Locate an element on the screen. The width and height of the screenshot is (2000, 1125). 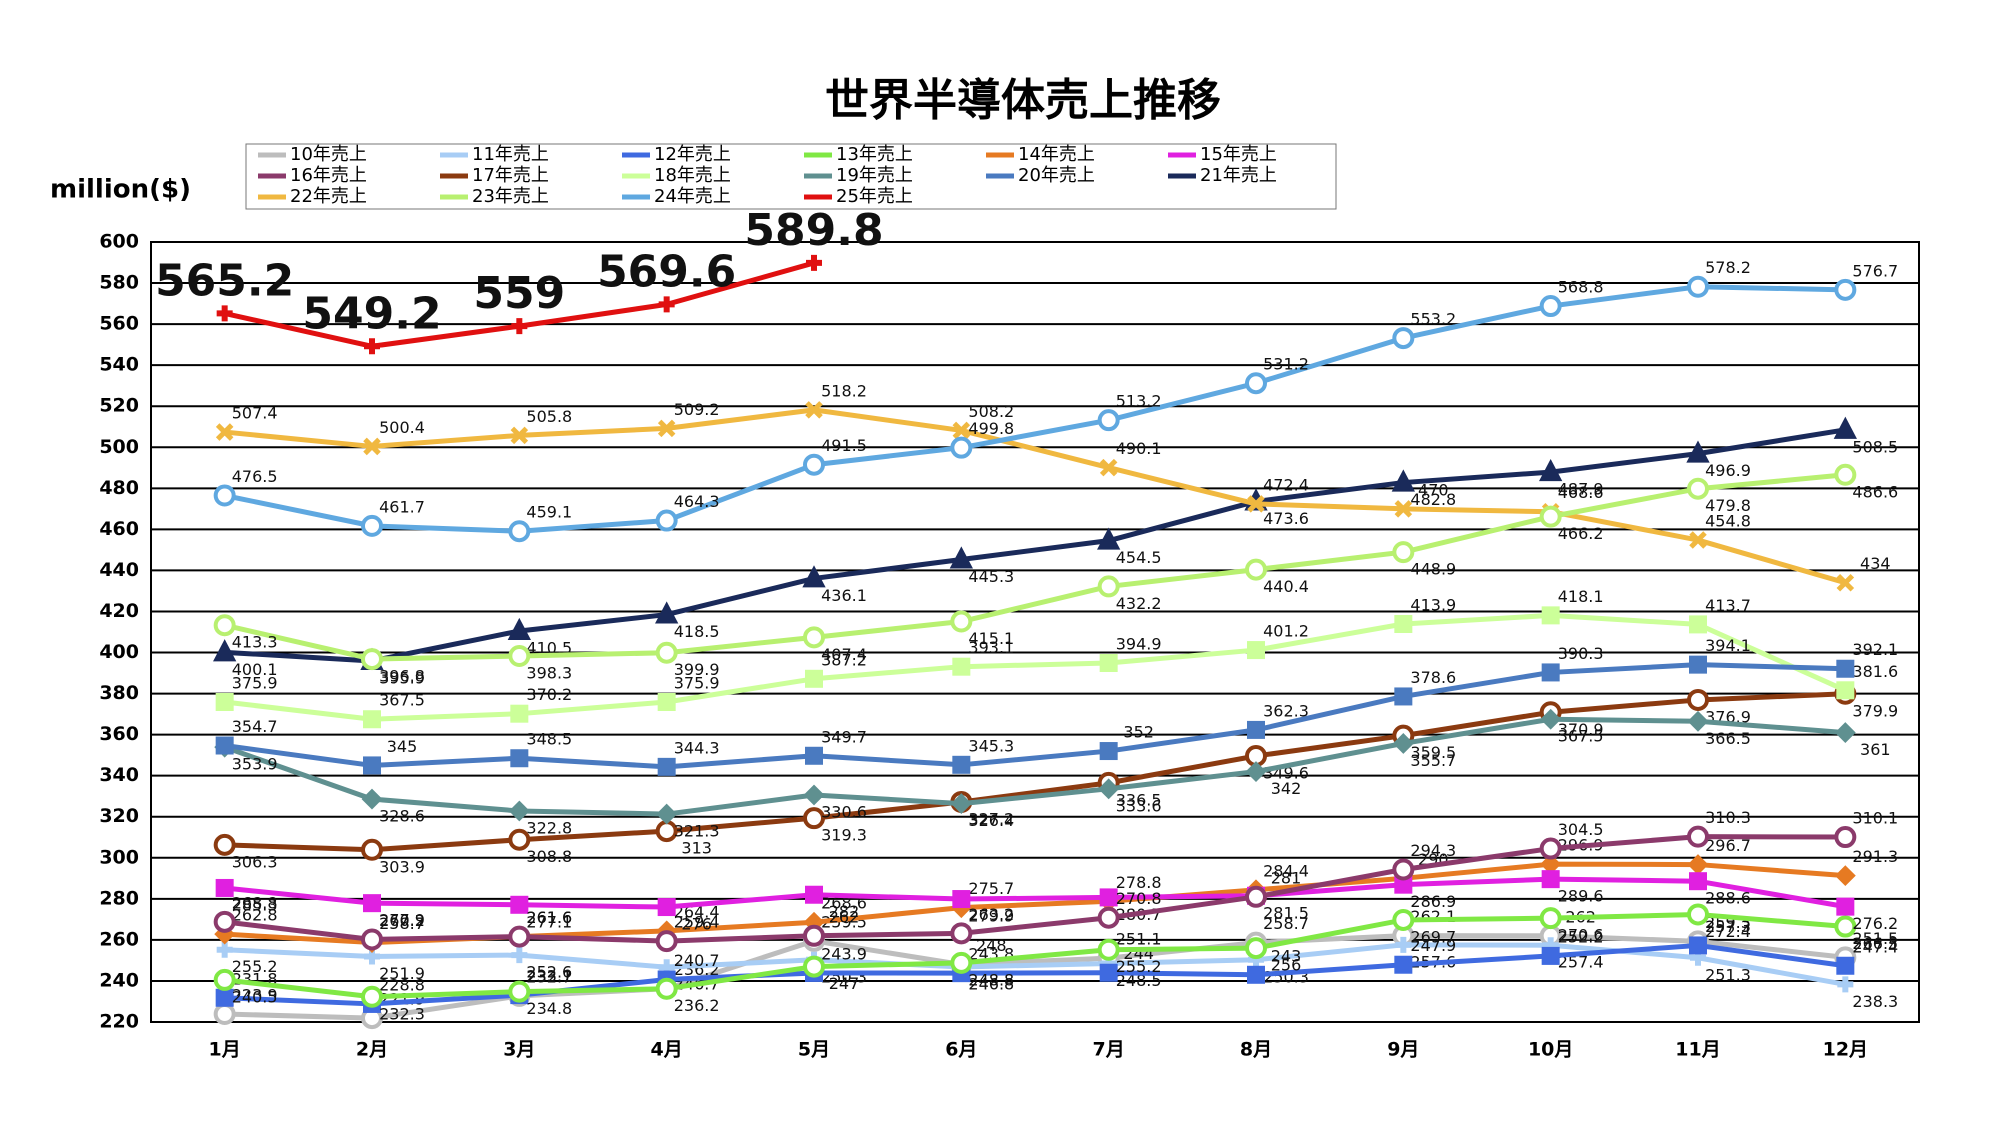
data-label: 379.9 is located at coordinates (1875, 710).